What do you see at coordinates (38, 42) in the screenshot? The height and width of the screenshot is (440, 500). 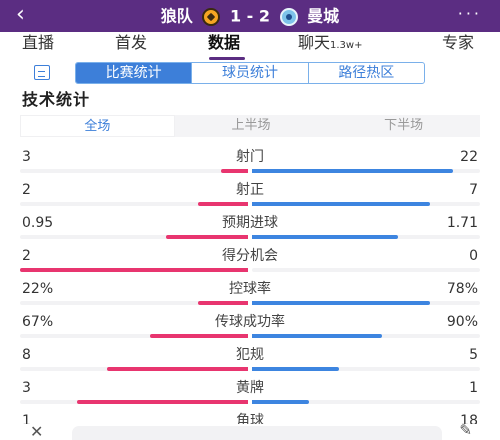 I see `tab-live: 直播` at bounding box center [38, 42].